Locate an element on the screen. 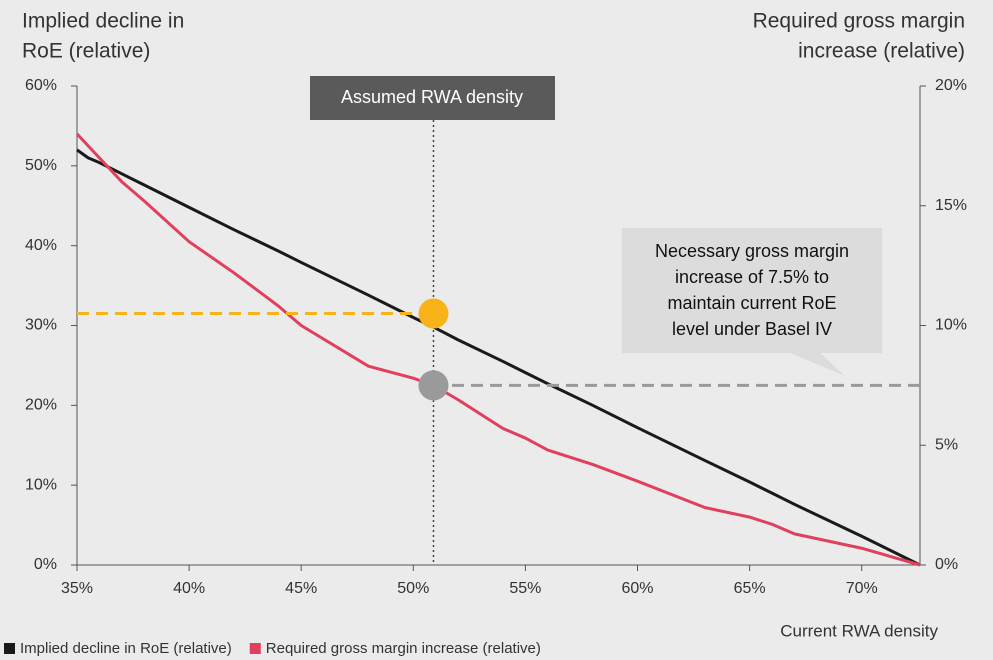  annotation: level under Basel IV is located at coordinates (752, 329).